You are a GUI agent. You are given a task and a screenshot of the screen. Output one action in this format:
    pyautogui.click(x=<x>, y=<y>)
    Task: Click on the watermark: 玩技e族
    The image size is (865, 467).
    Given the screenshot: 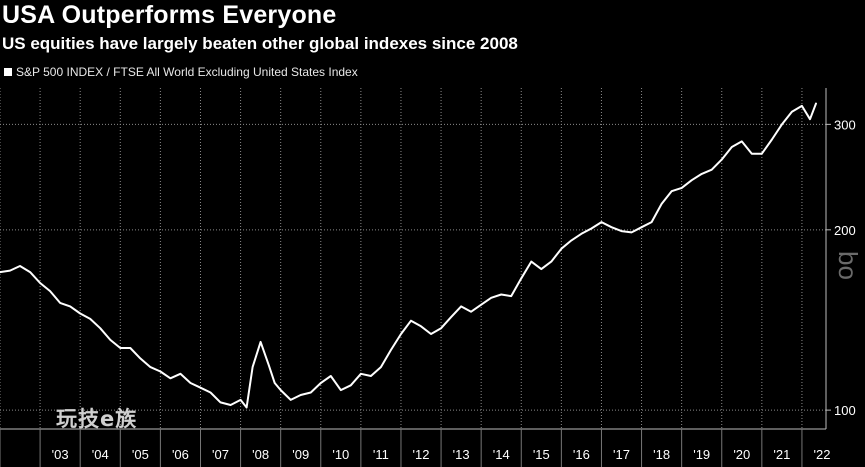 What is the action you would take?
    pyautogui.click(x=97, y=419)
    